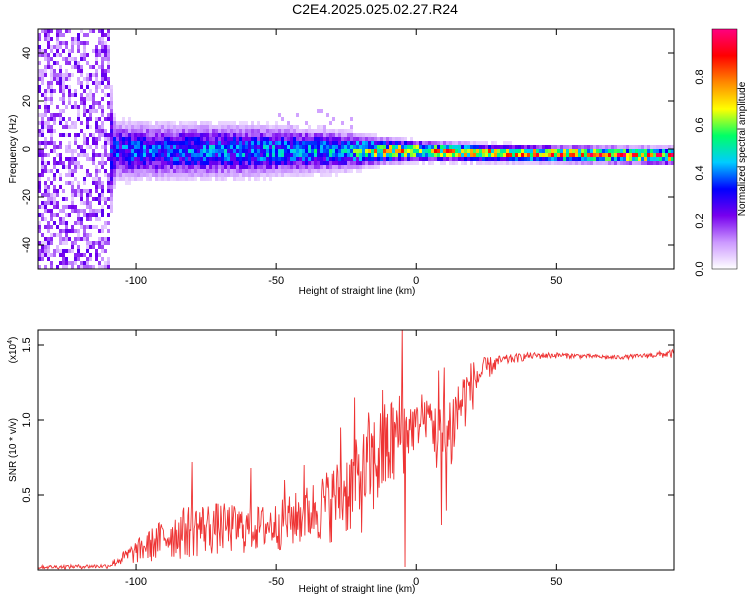 This screenshot has width=750, height=600. I want to click on y-tick-label: 0.5, so click(27, 494).